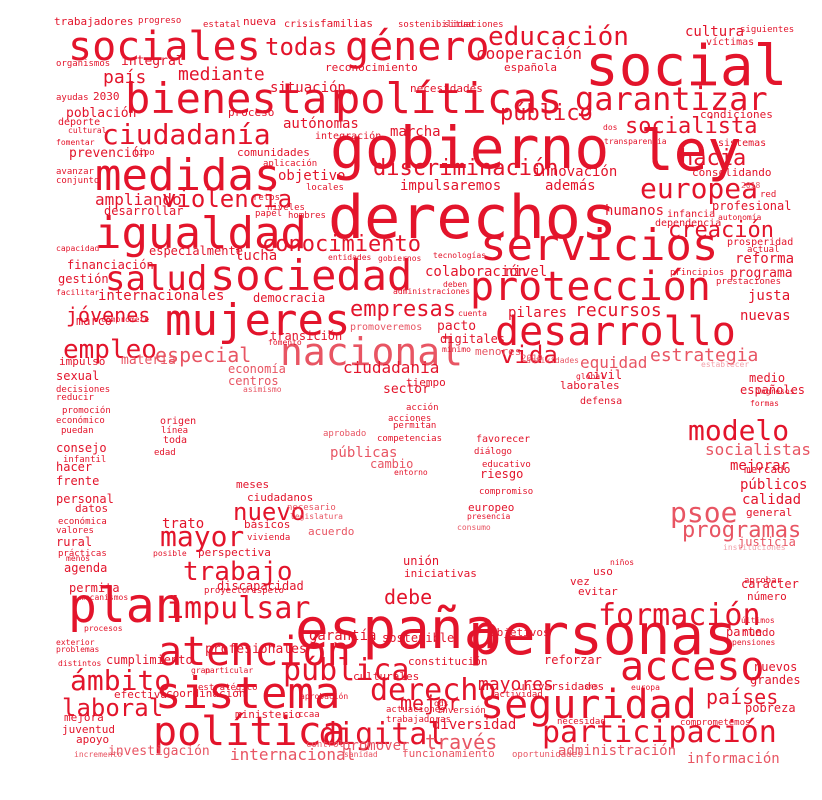  Describe the element at coordinates (268, 538) in the screenshot. I see `cloud-word: vivienda` at that location.